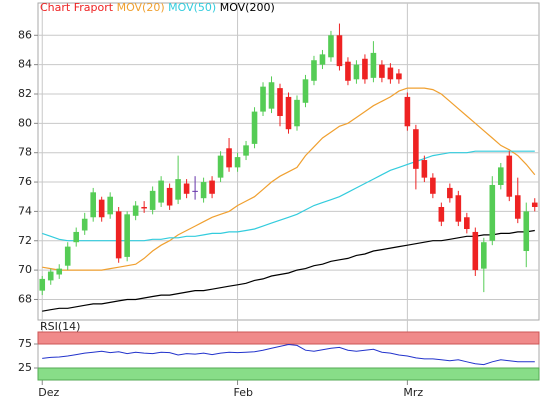  Describe the element at coordinates (25, 298) in the screenshot. I see `y-tick-label: 68` at that location.